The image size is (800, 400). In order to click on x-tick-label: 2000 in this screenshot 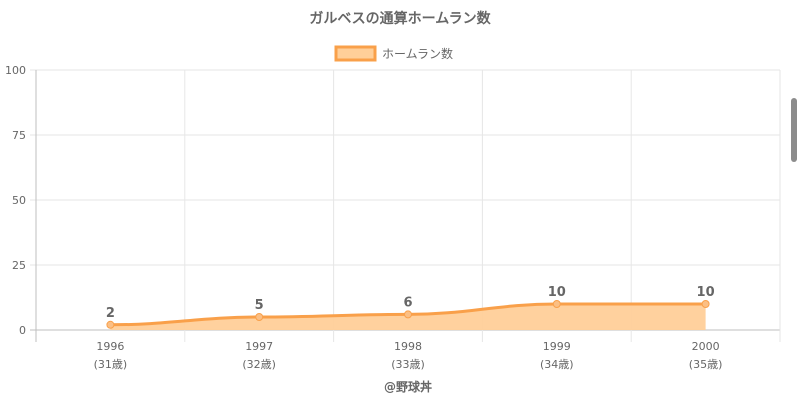, I will do `click(706, 346)`.